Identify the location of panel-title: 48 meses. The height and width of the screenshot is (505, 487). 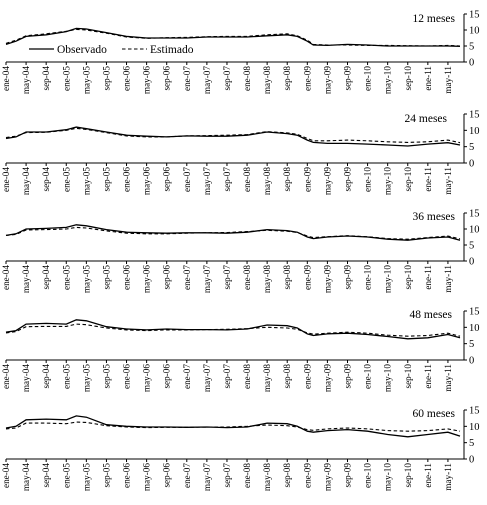
(431, 315).